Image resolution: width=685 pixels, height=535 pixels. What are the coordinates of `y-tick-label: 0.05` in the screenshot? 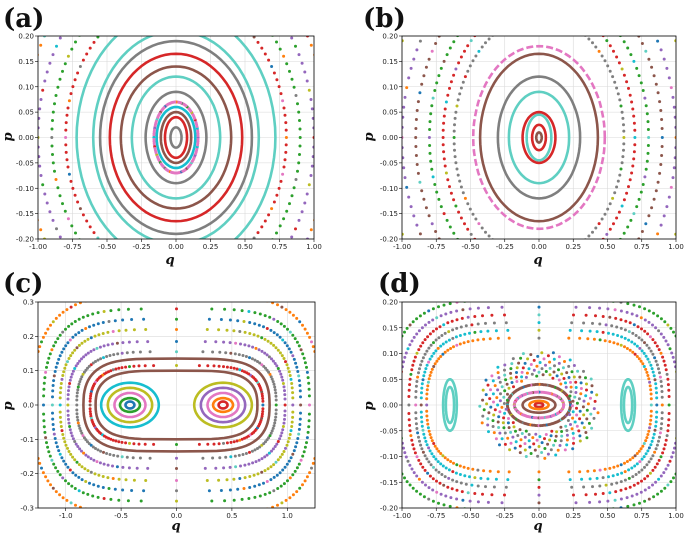 It's located at (26, 113).